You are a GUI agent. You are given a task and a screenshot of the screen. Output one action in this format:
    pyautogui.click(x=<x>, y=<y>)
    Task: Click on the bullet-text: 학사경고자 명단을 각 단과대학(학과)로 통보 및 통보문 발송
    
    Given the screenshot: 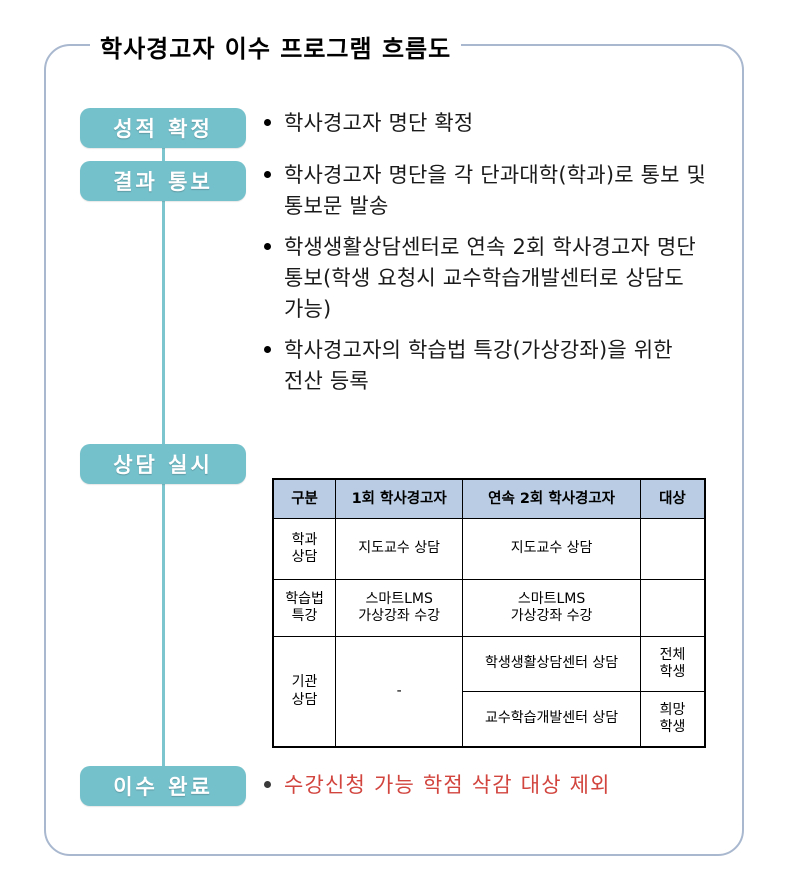 What is the action you would take?
    pyautogui.click(x=495, y=191)
    